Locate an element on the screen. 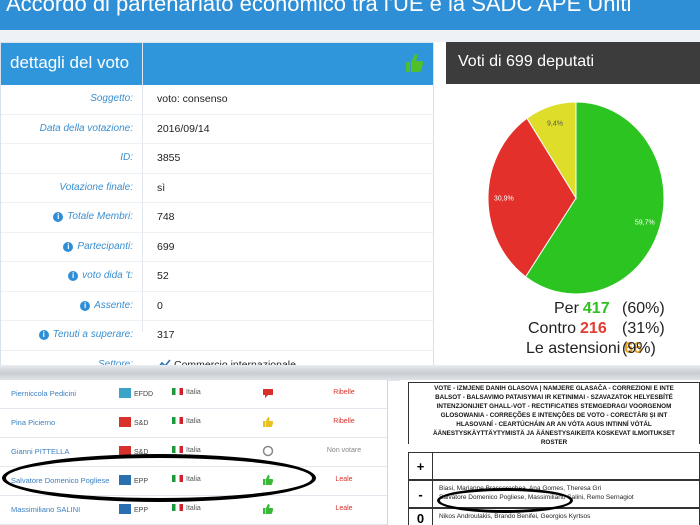  detail-value-text: sì is located at coordinates (161, 187).